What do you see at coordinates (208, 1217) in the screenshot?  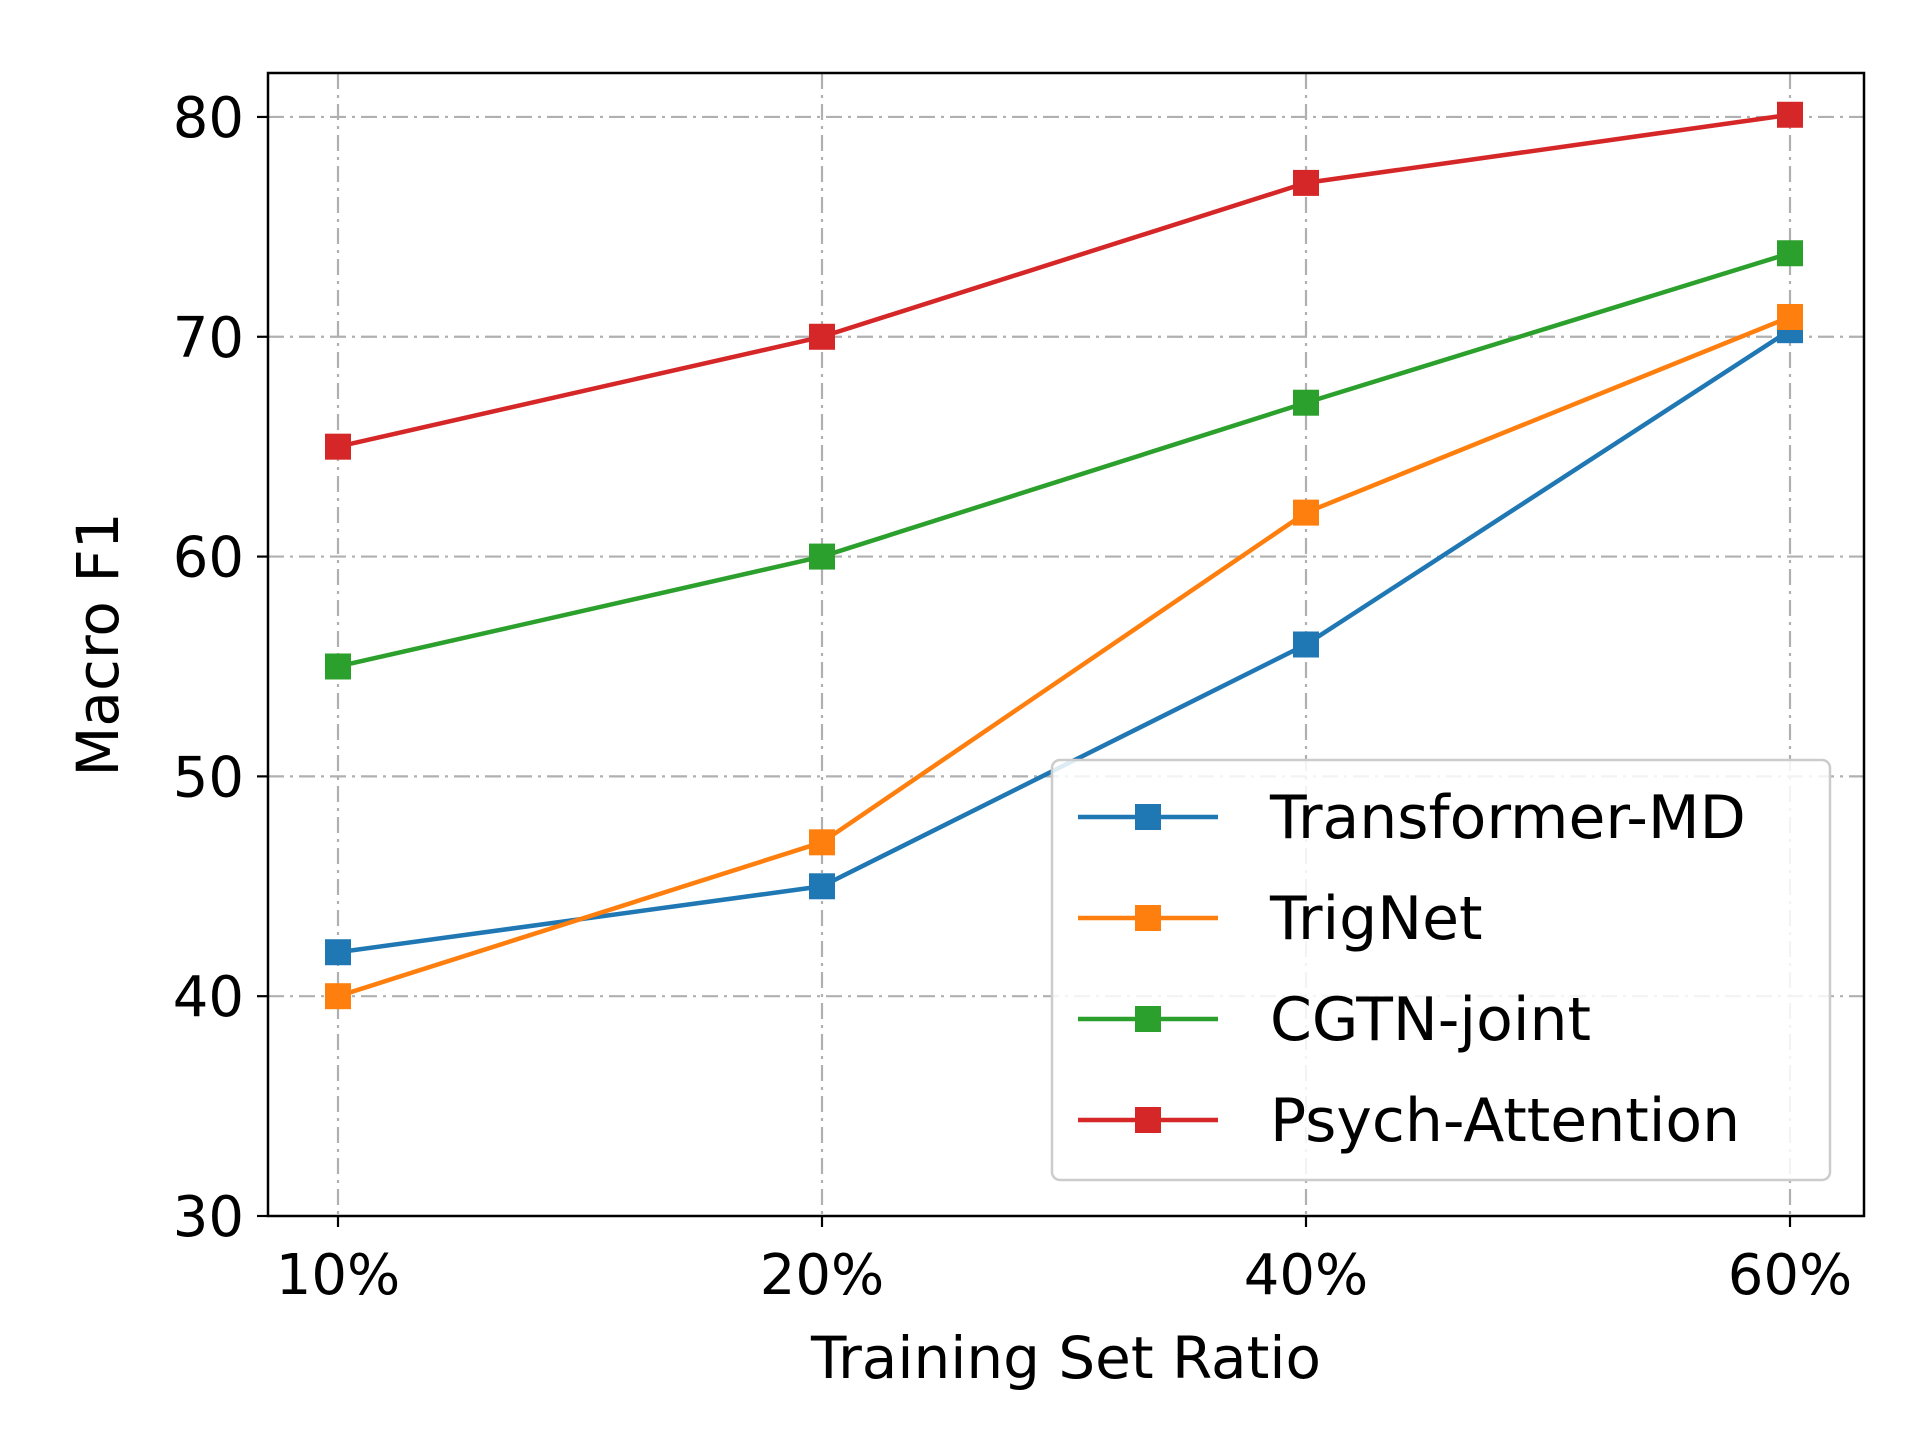 I see `y-tick-label: 30` at bounding box center [208, 1217].